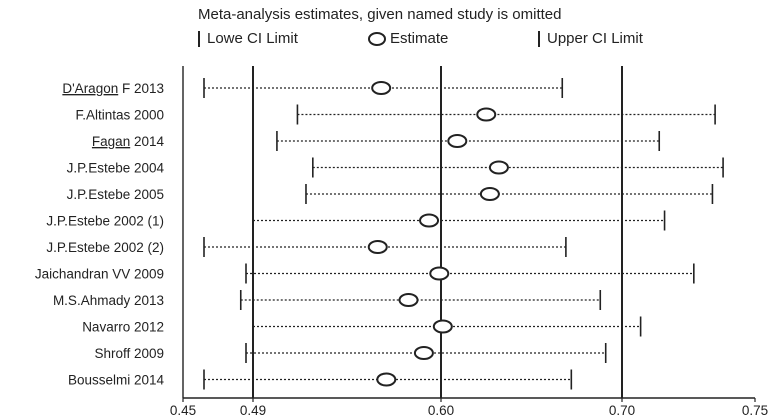  What do you see at coordinates (116, 380) in the screenshot?
I see `study-label: Bousselmi 2014` at bounding box center [116, 380].